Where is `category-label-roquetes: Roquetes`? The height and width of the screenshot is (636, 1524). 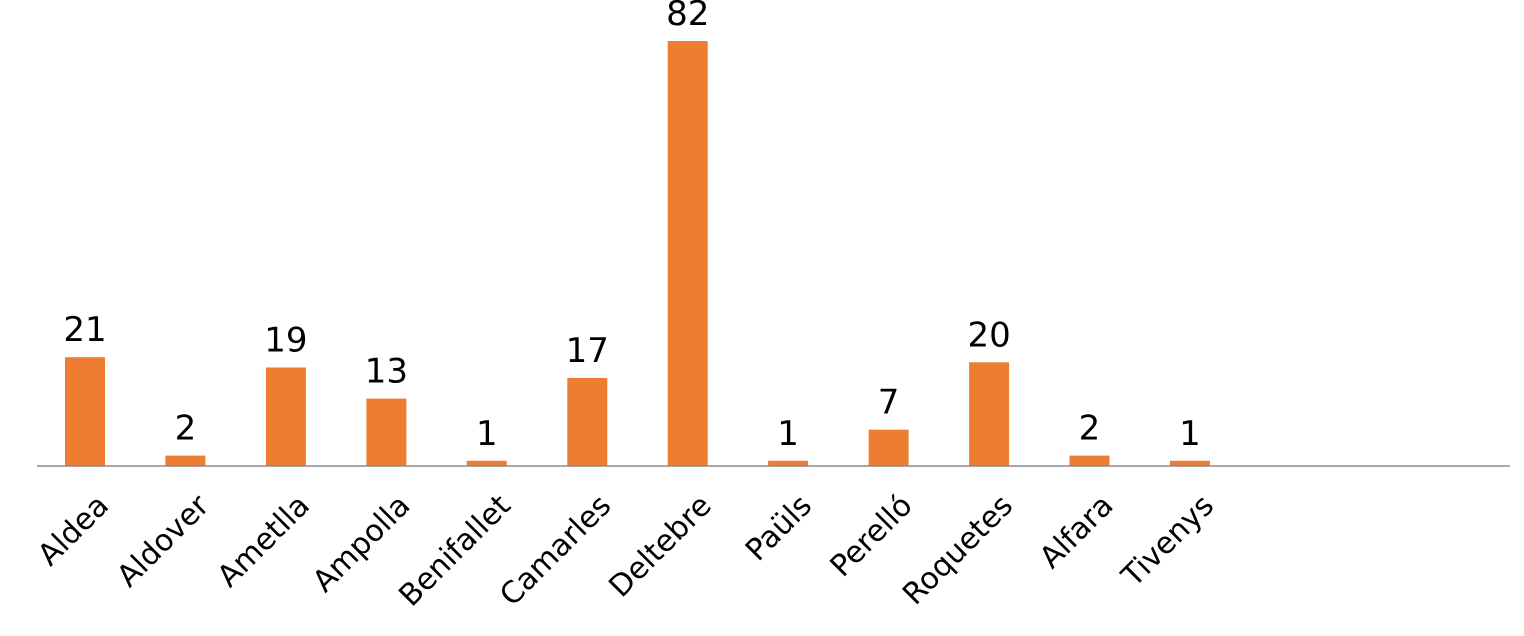 category-label-roquetes: Roquetes is located at coordinates (958, 550).